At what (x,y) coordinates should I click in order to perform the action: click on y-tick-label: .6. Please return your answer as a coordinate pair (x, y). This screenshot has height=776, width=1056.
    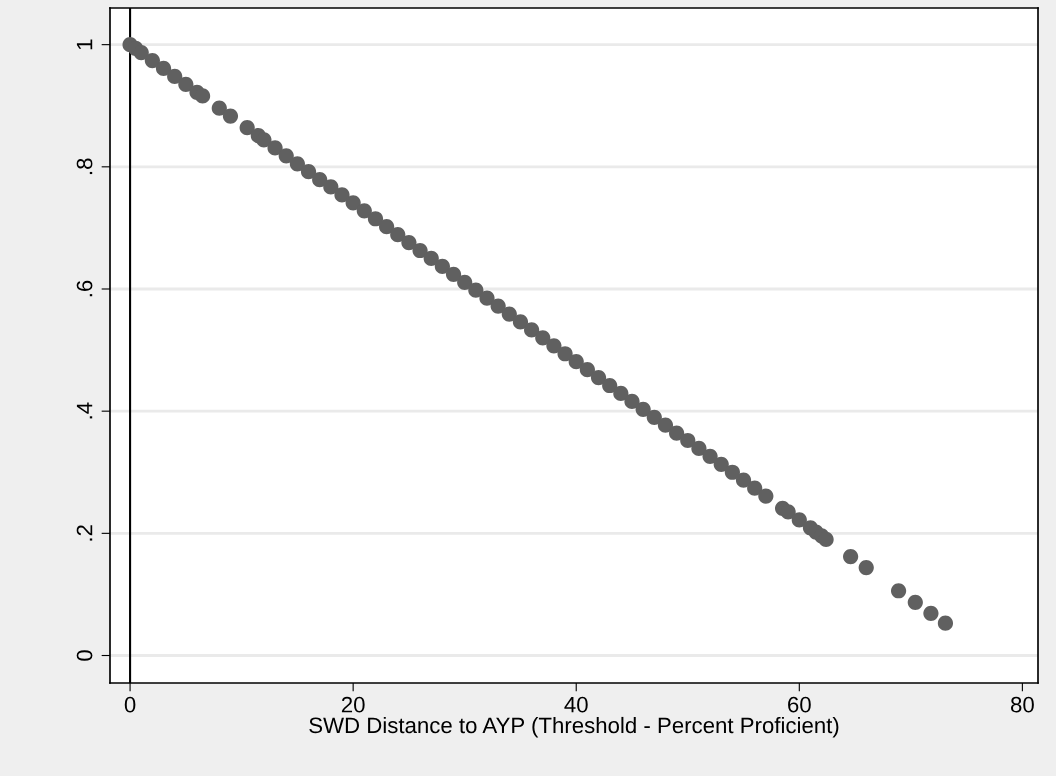
    Looking at the image, I should click on (84, 288).